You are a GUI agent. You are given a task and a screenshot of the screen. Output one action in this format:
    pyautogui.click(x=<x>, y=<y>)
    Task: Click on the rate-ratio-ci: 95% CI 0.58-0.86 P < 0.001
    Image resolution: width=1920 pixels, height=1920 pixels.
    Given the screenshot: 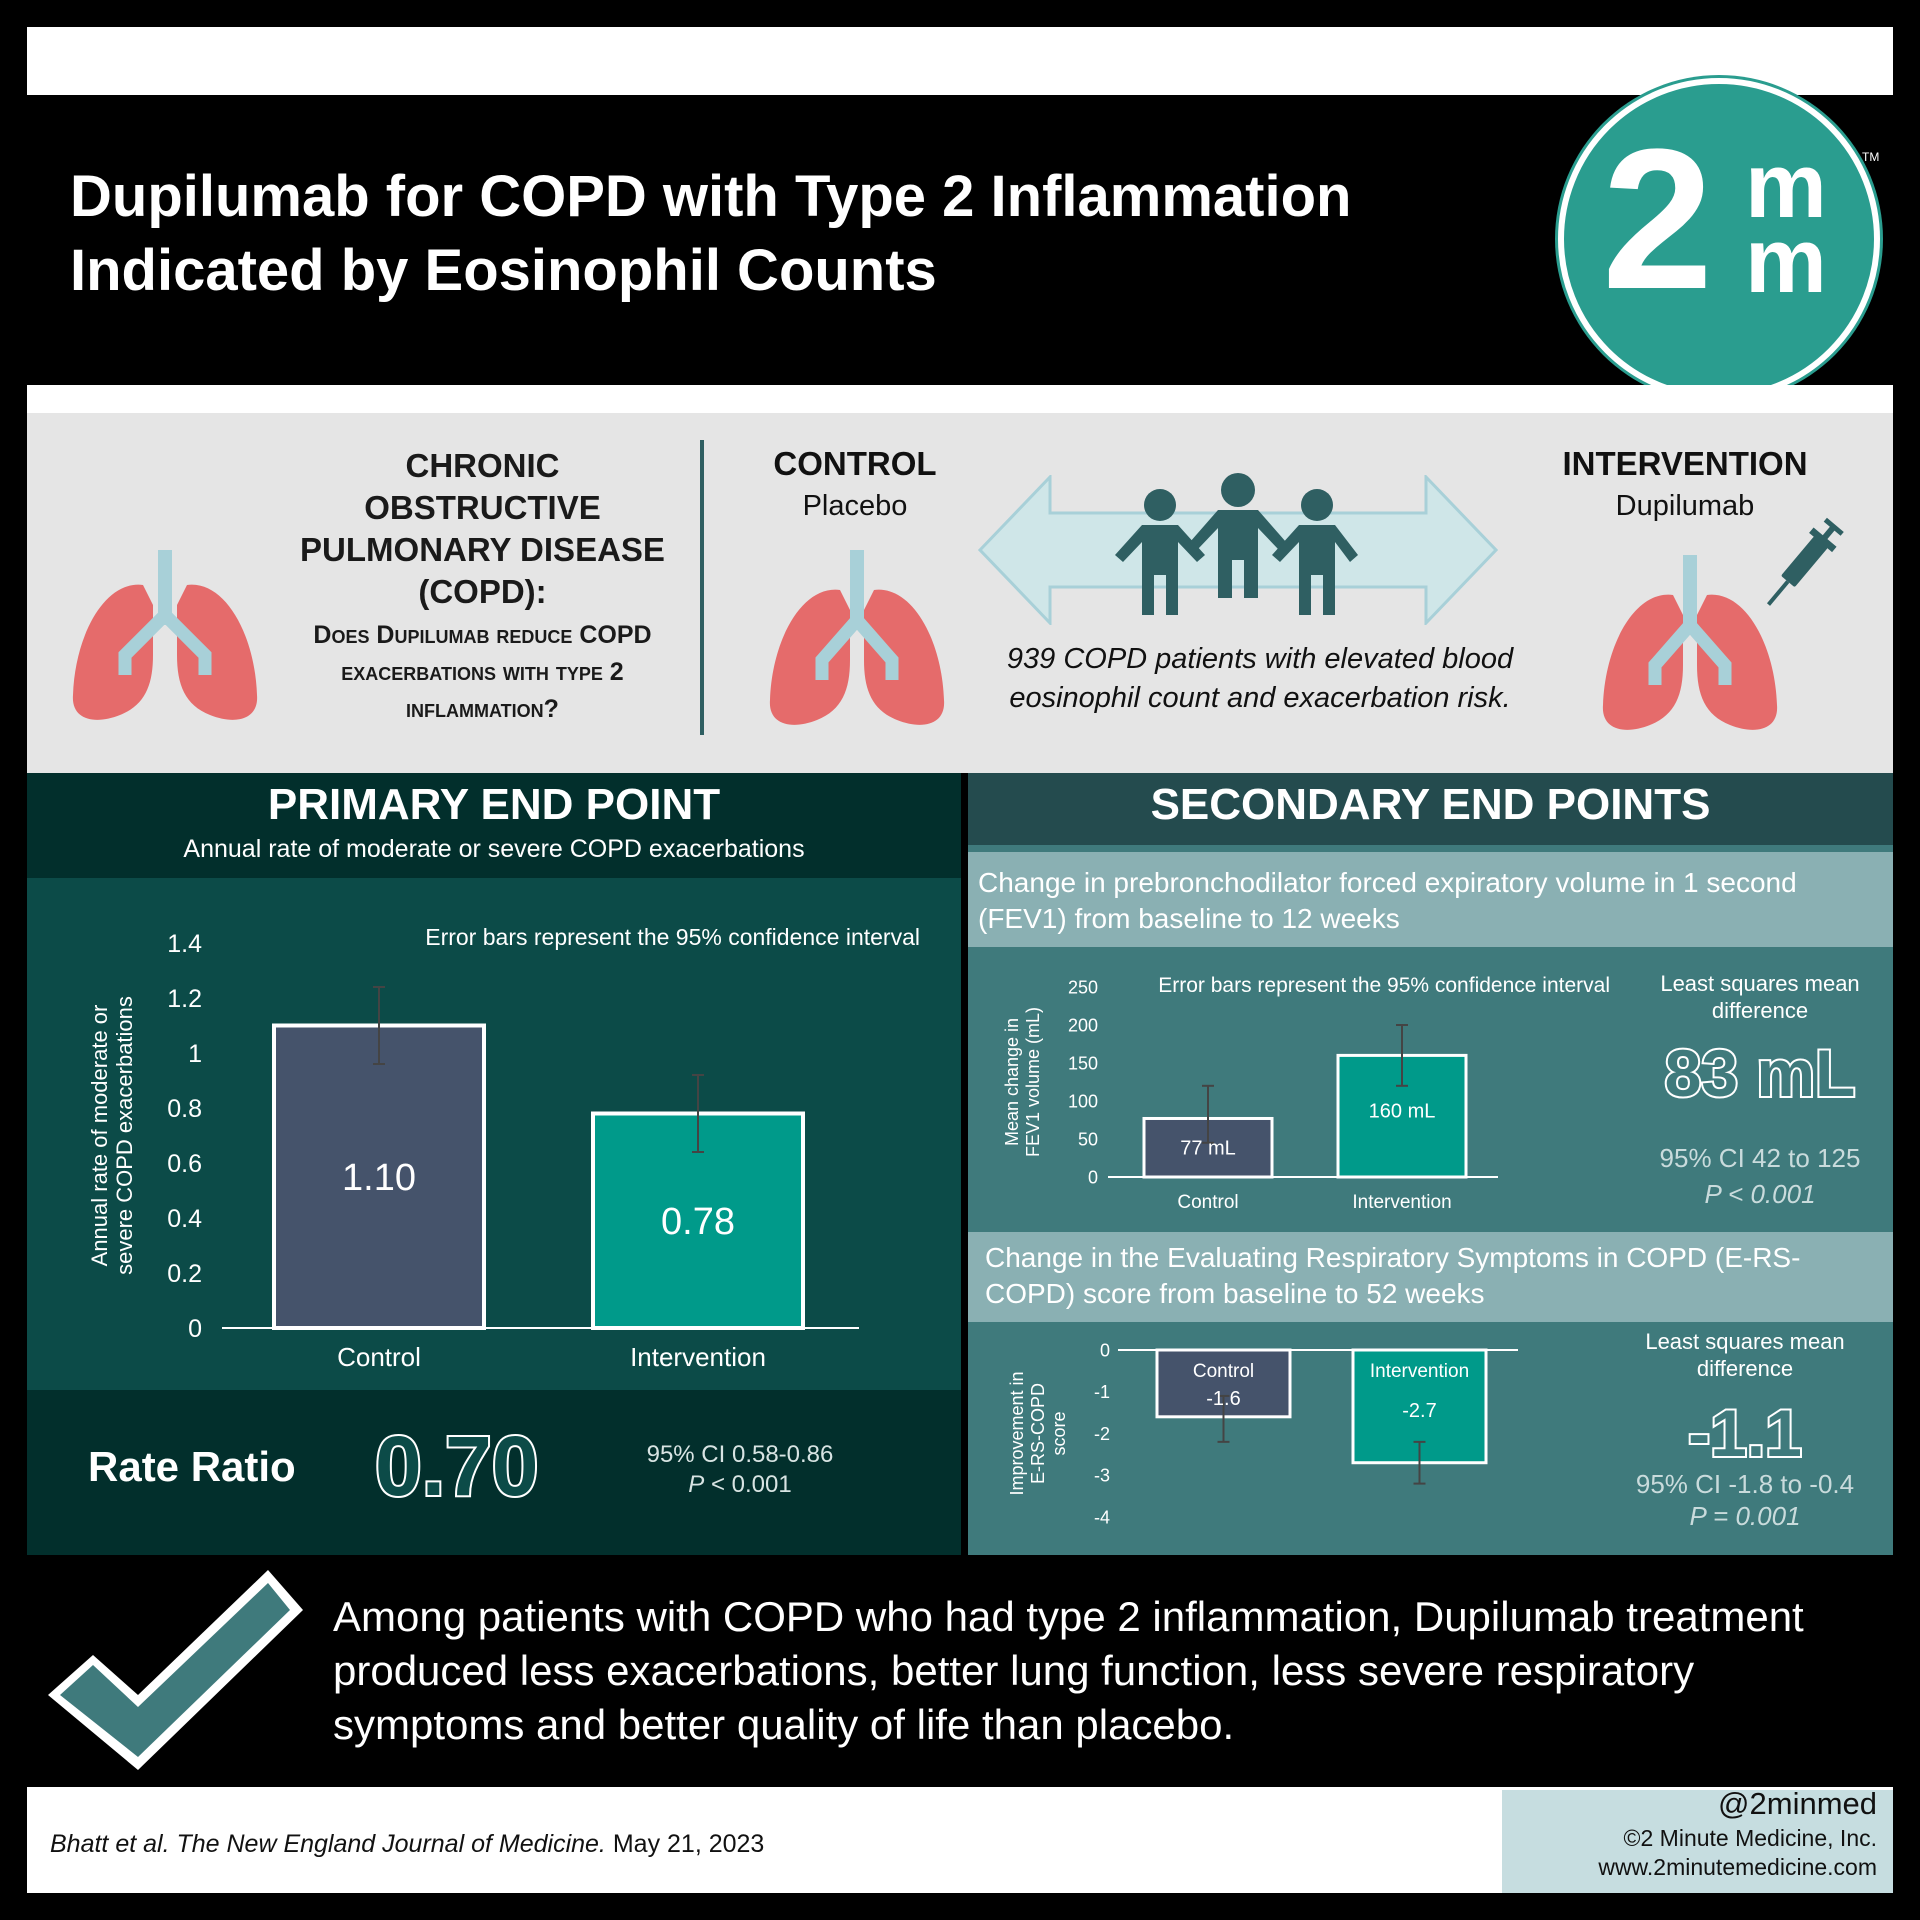 What is the action you would take?
    pyautogui.click(x=740, y=1470)
    